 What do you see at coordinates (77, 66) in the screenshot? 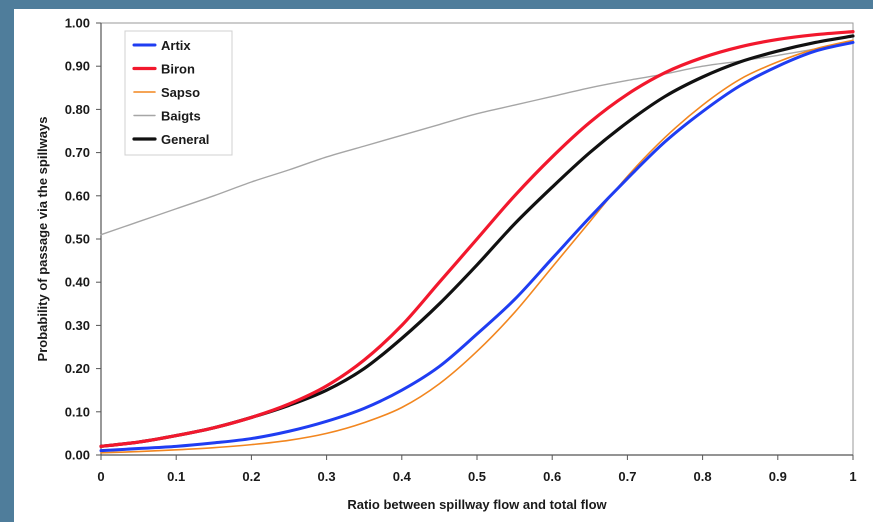
I see `y-tick-label: 0.90` at bounding box center [77, 66].